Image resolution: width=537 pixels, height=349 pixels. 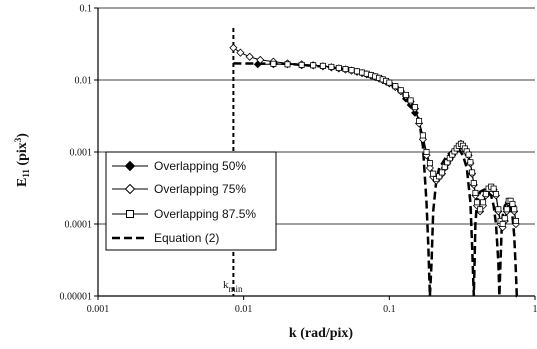 What do you see at coordinates (130, 166) in the screenshot?
I see `legend-marker-filled-diamond` at bounding box center [130, 166].